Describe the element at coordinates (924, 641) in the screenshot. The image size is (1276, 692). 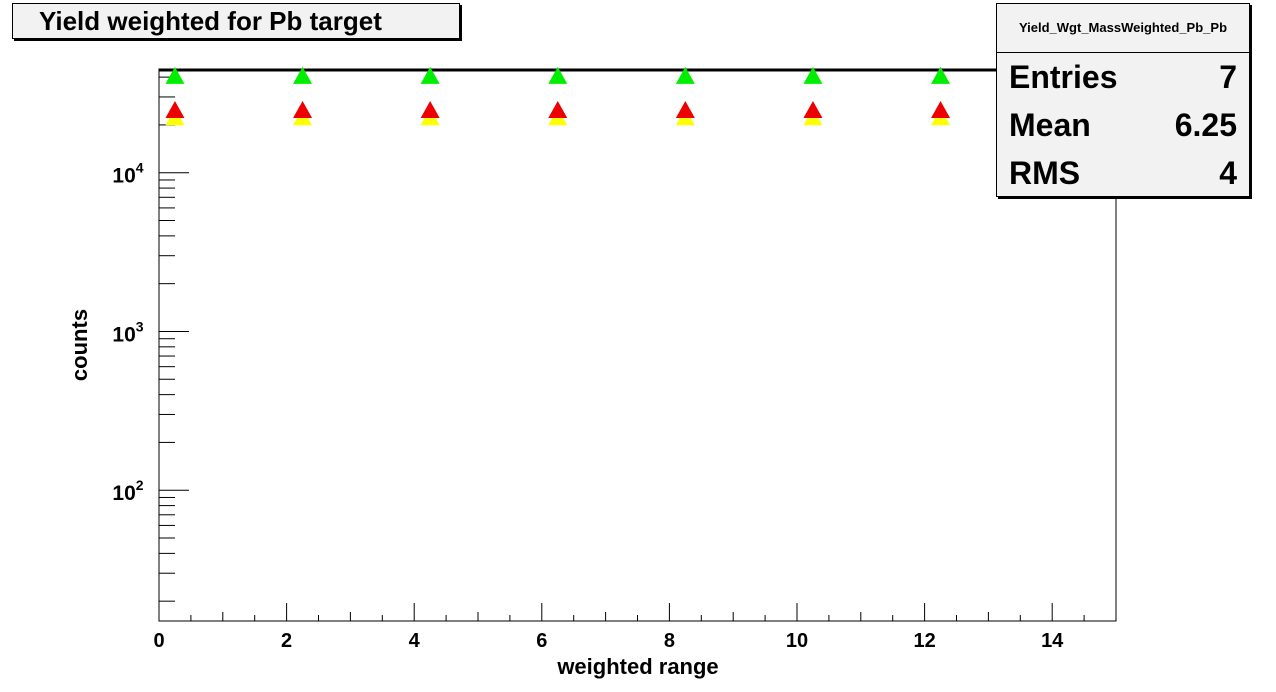
I see `x-tick-label: 12` at that location.